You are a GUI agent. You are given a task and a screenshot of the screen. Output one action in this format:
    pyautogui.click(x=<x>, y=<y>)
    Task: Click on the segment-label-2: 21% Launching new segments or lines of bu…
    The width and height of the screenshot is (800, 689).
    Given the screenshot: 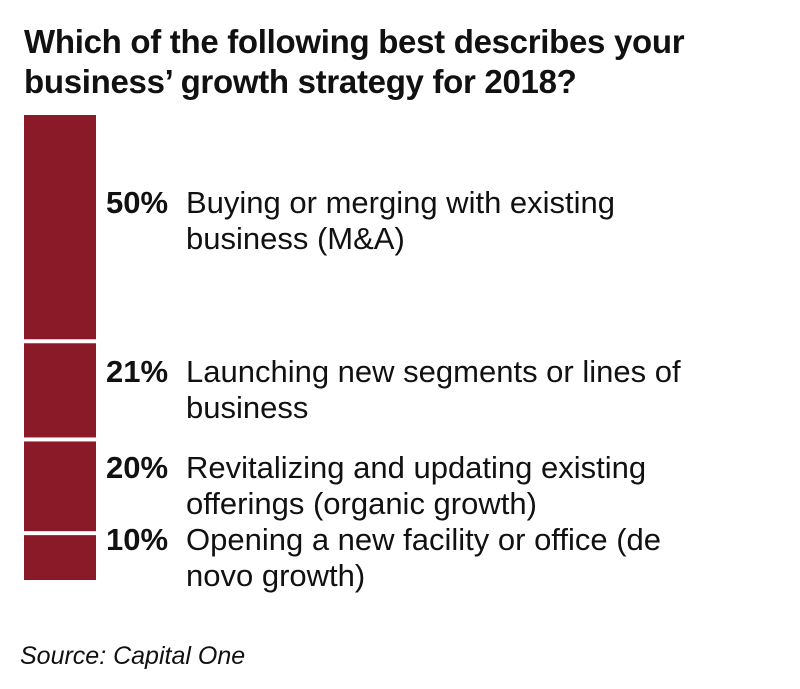 What is the action you would take?
    pyautogui.click(x=406, y=390)
    